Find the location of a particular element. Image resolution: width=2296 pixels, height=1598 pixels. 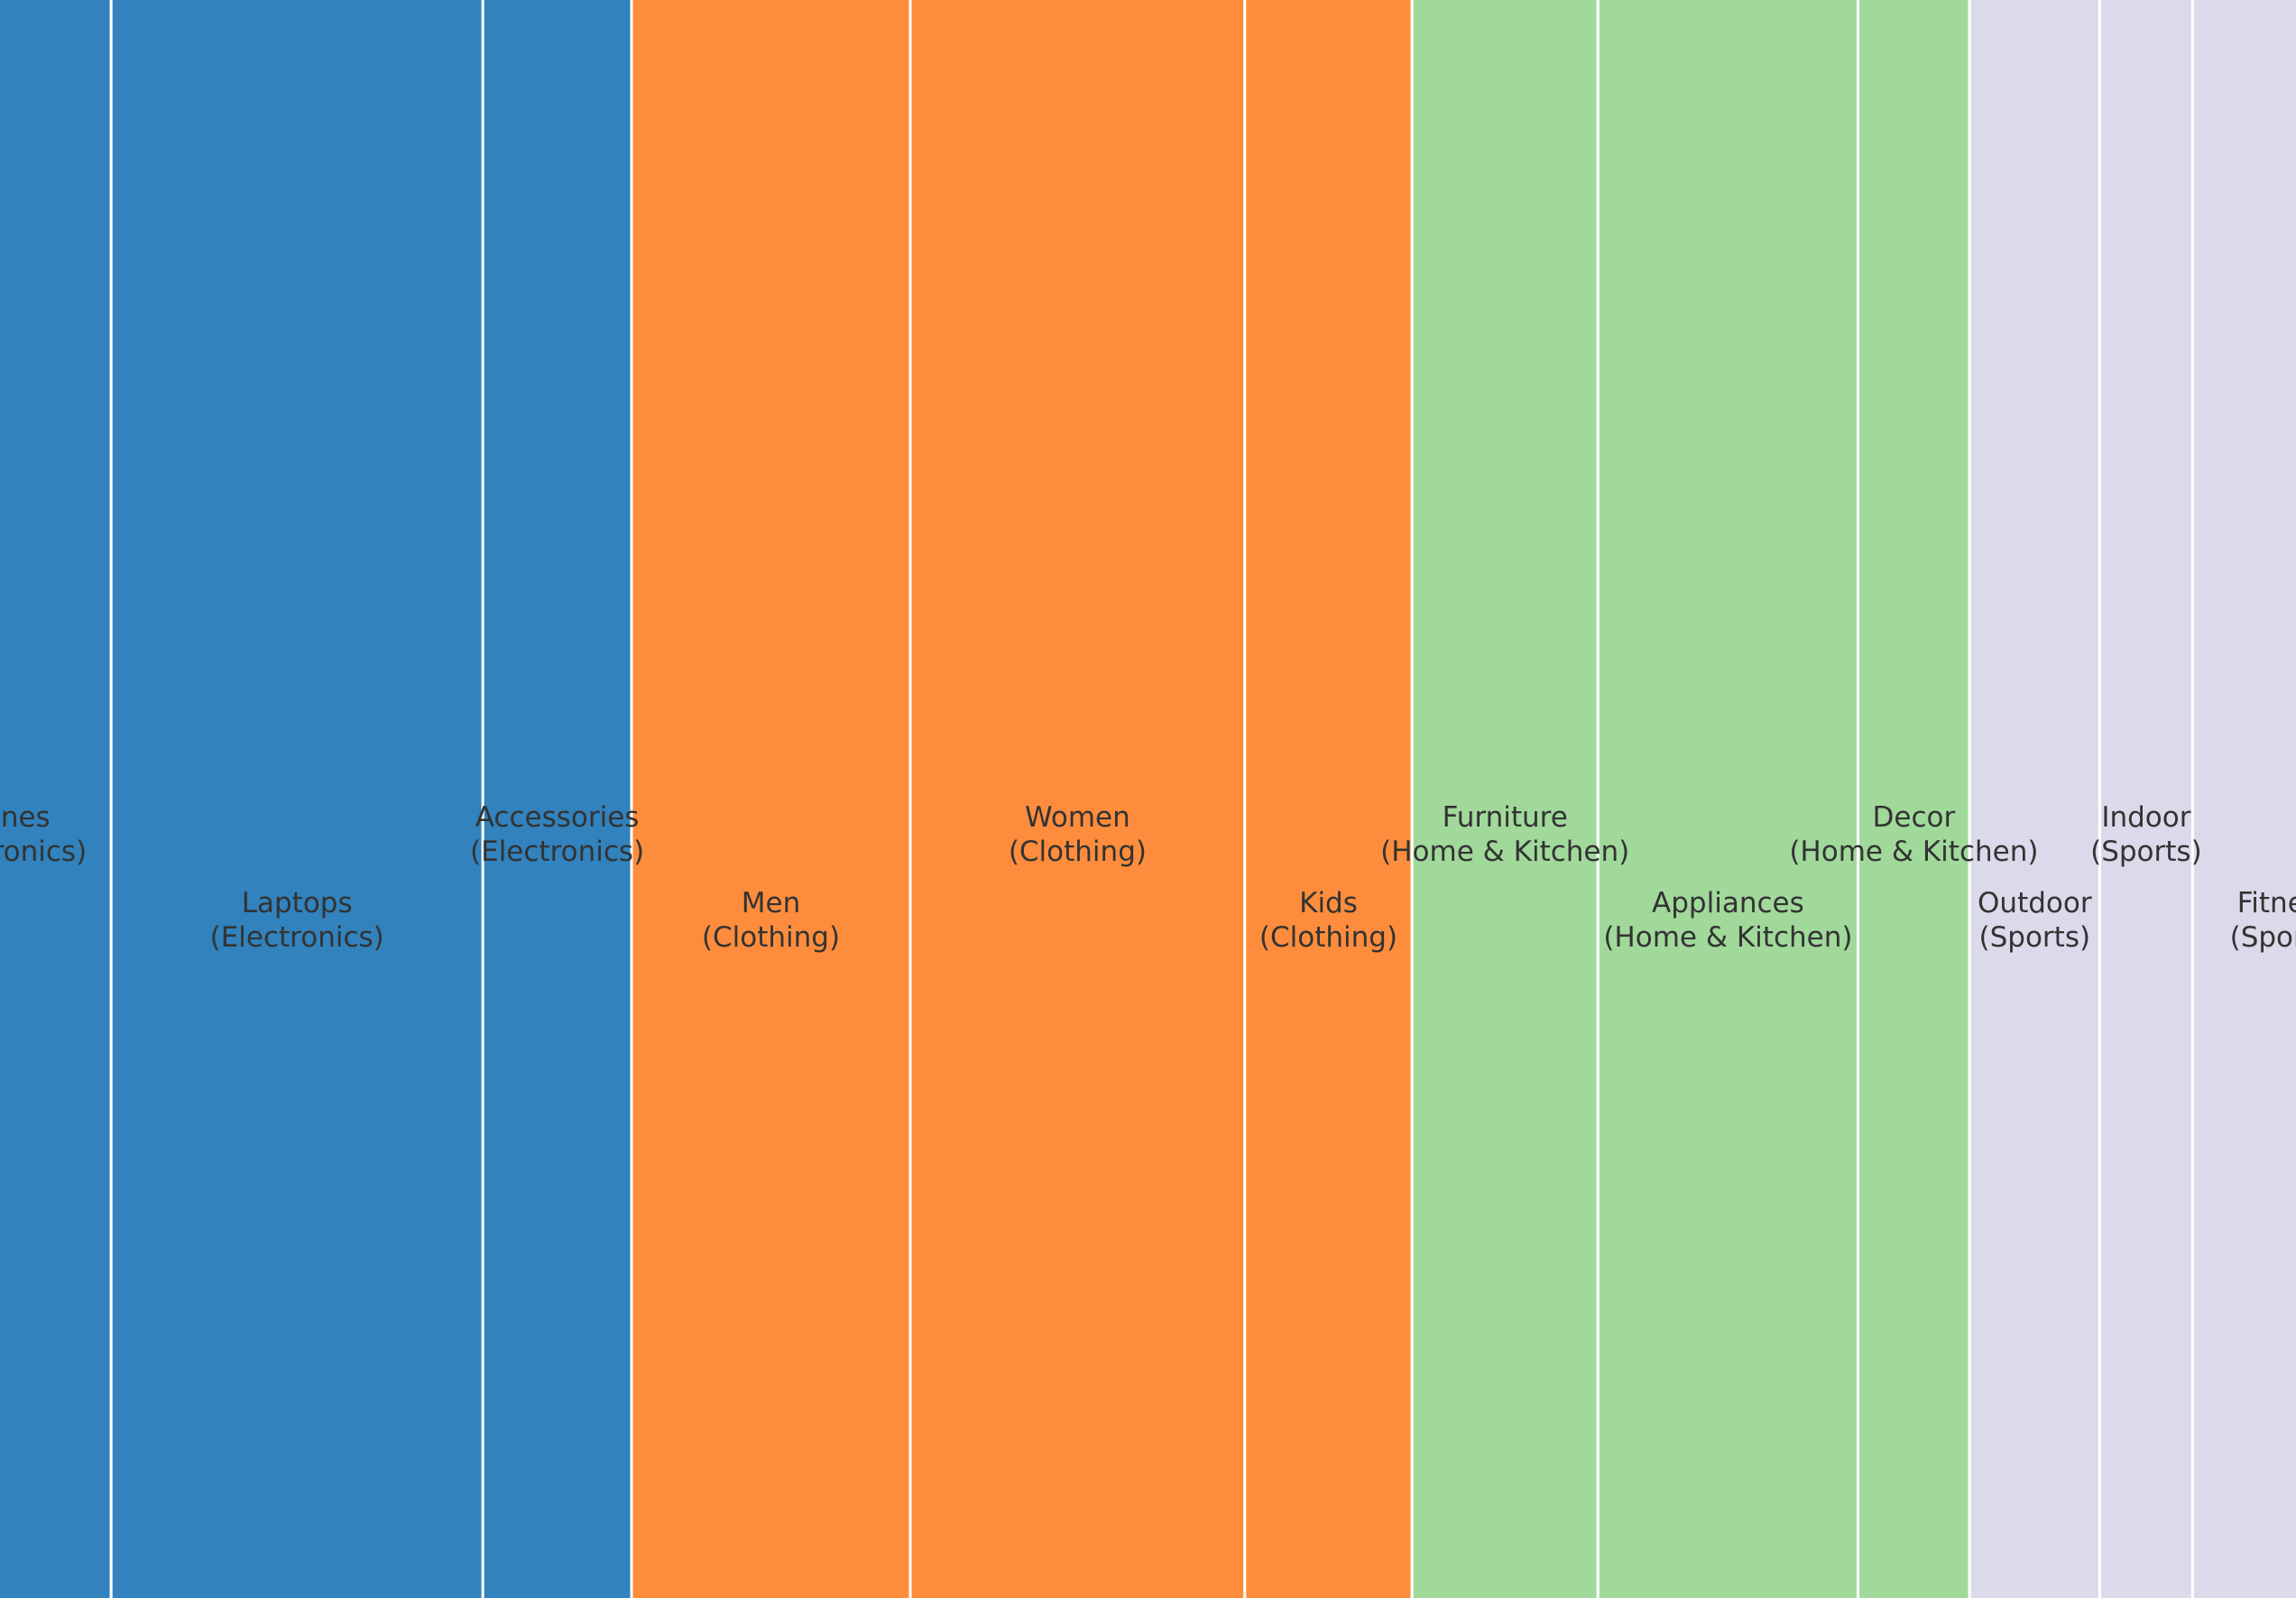

segment-label: Decor (Home & Kitchen) is located at coordinates (1914, 834).